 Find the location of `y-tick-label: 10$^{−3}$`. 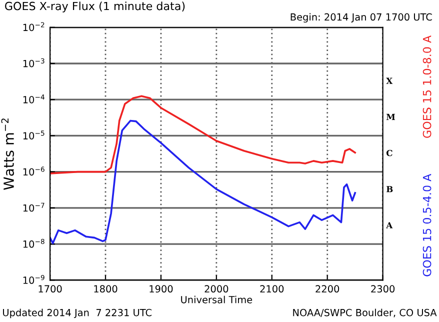

y-tick-label: 10$^{−3}$ is located at coordinates (33, 63).